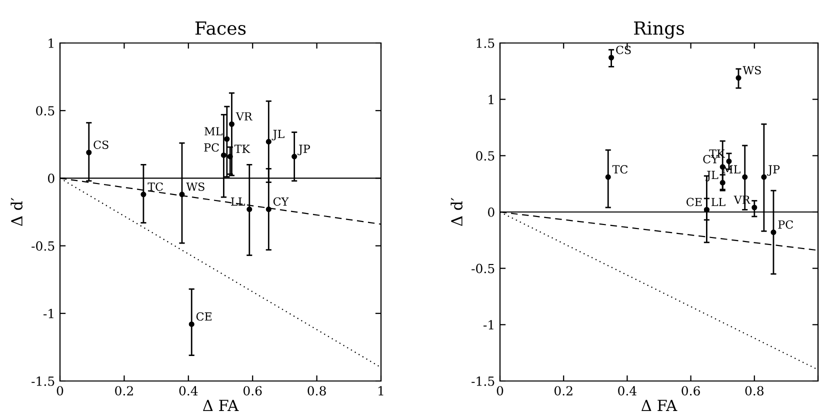 This screenshot has height=418, width=819. I want to click on annotation: CY, so click(281, 201).